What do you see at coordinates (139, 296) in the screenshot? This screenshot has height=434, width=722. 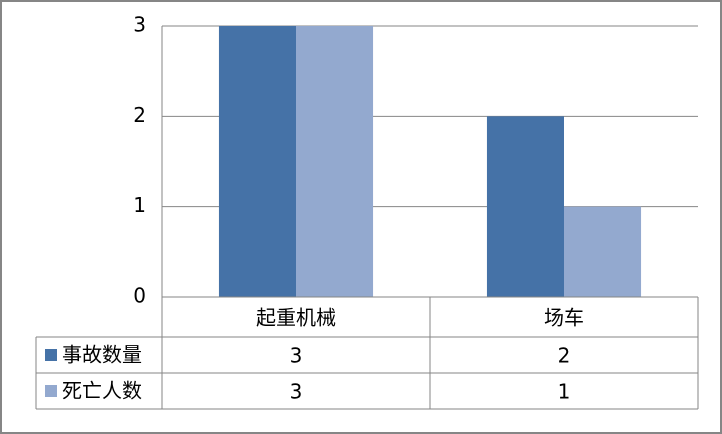 I see `y-tick-label: 0` at bounding box center [139, 296].